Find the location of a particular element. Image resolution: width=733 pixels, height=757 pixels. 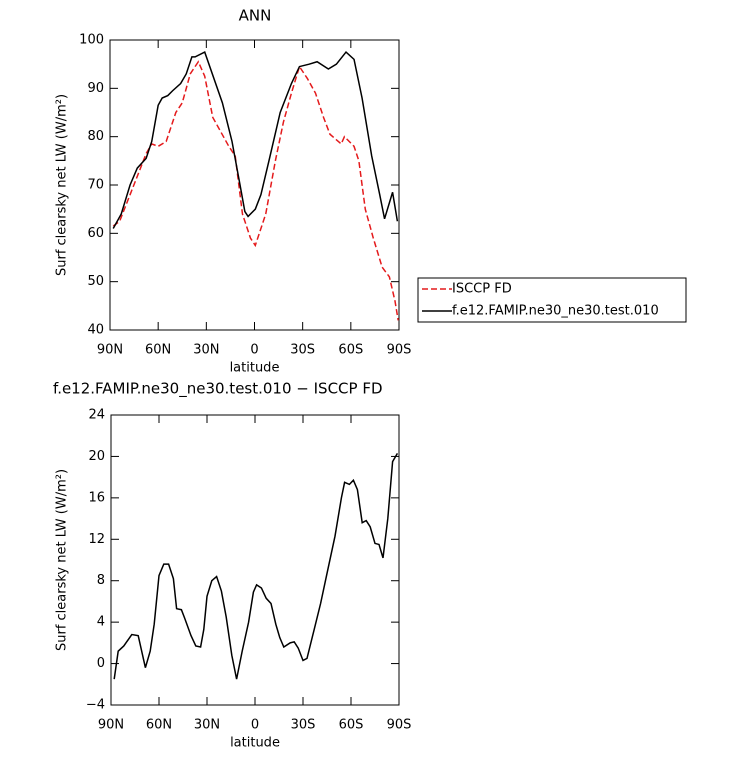

legend-label: ISCCP FD is located at coordinates (482, 289).